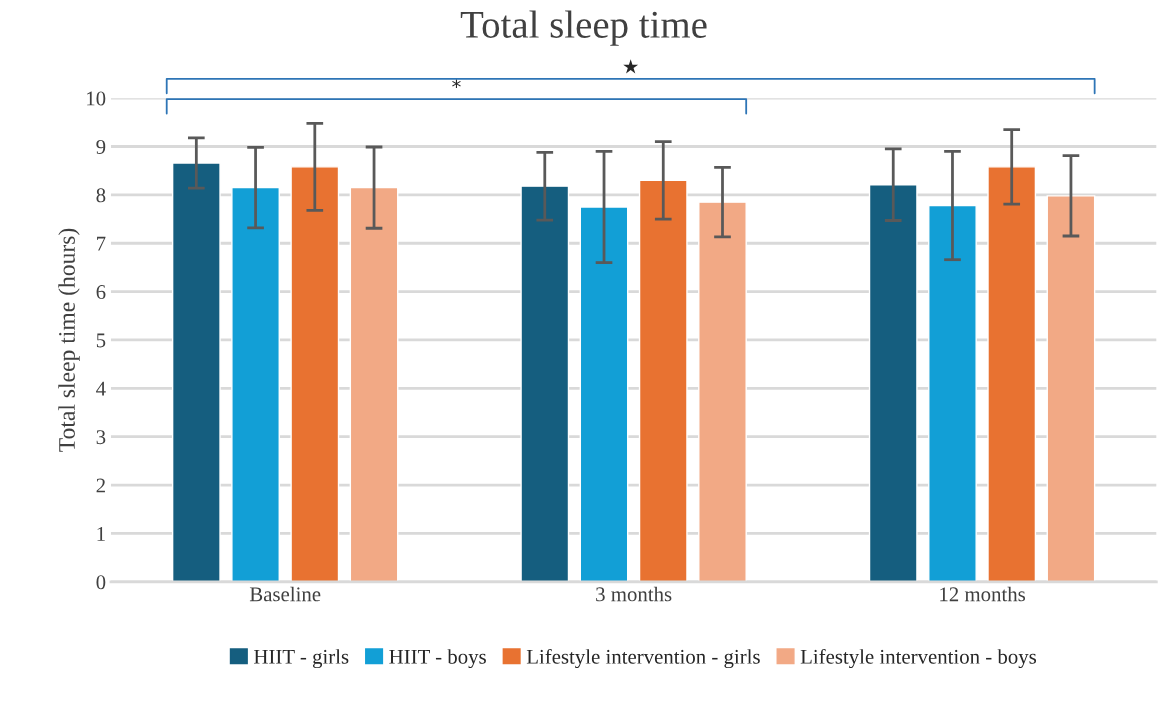  What do you see at coordinates (583, 28) in the screenshot?
I see `chart-title: Total sleep time` at bounding box center [583, 28].